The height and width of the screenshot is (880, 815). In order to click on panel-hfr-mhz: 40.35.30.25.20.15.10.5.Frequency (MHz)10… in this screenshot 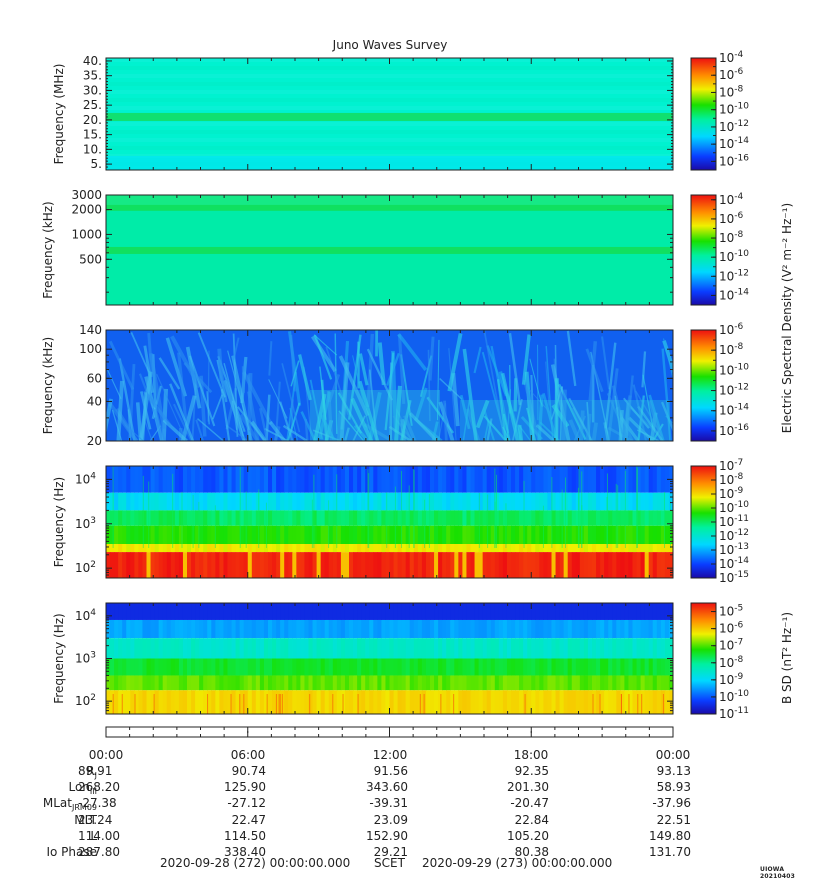, I will do `click(400, 110)`.